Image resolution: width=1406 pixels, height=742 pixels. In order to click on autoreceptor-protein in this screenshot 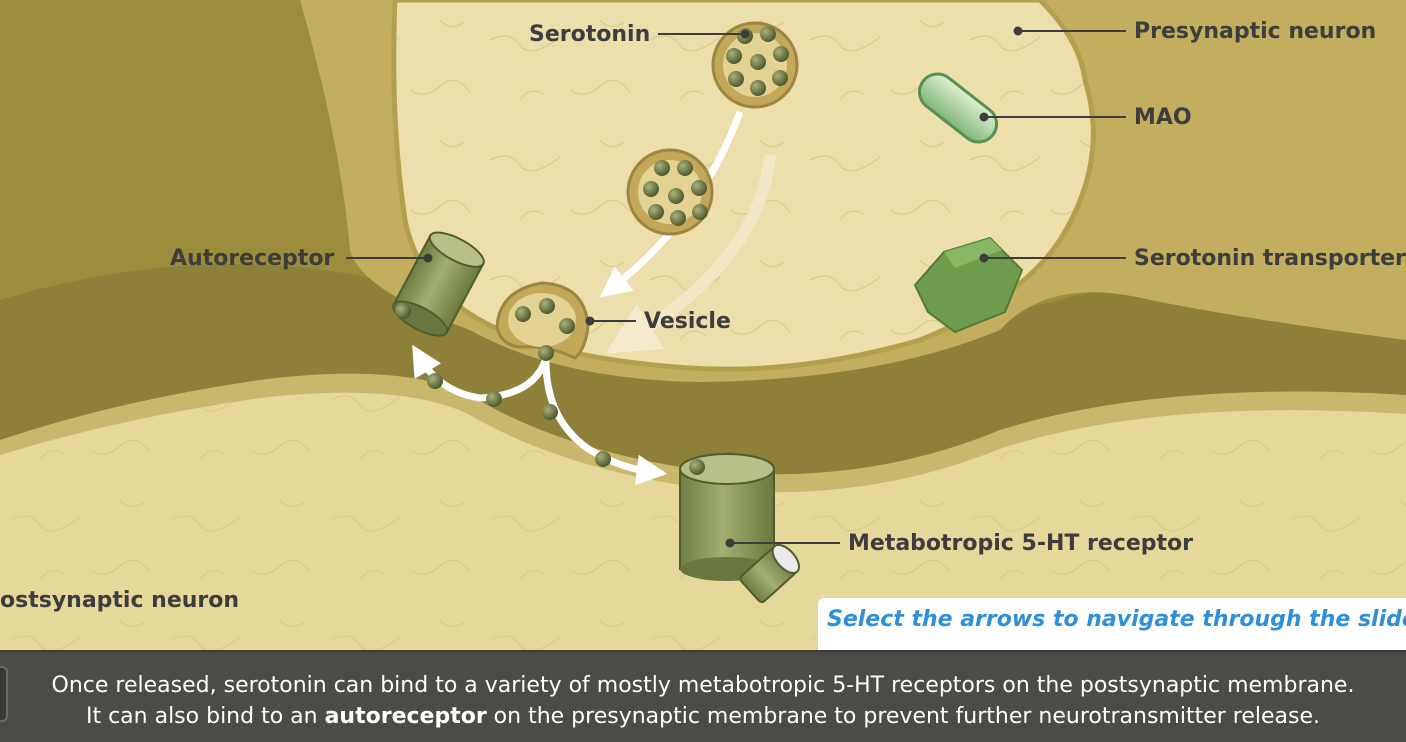, I will do `click(438, 284)`.